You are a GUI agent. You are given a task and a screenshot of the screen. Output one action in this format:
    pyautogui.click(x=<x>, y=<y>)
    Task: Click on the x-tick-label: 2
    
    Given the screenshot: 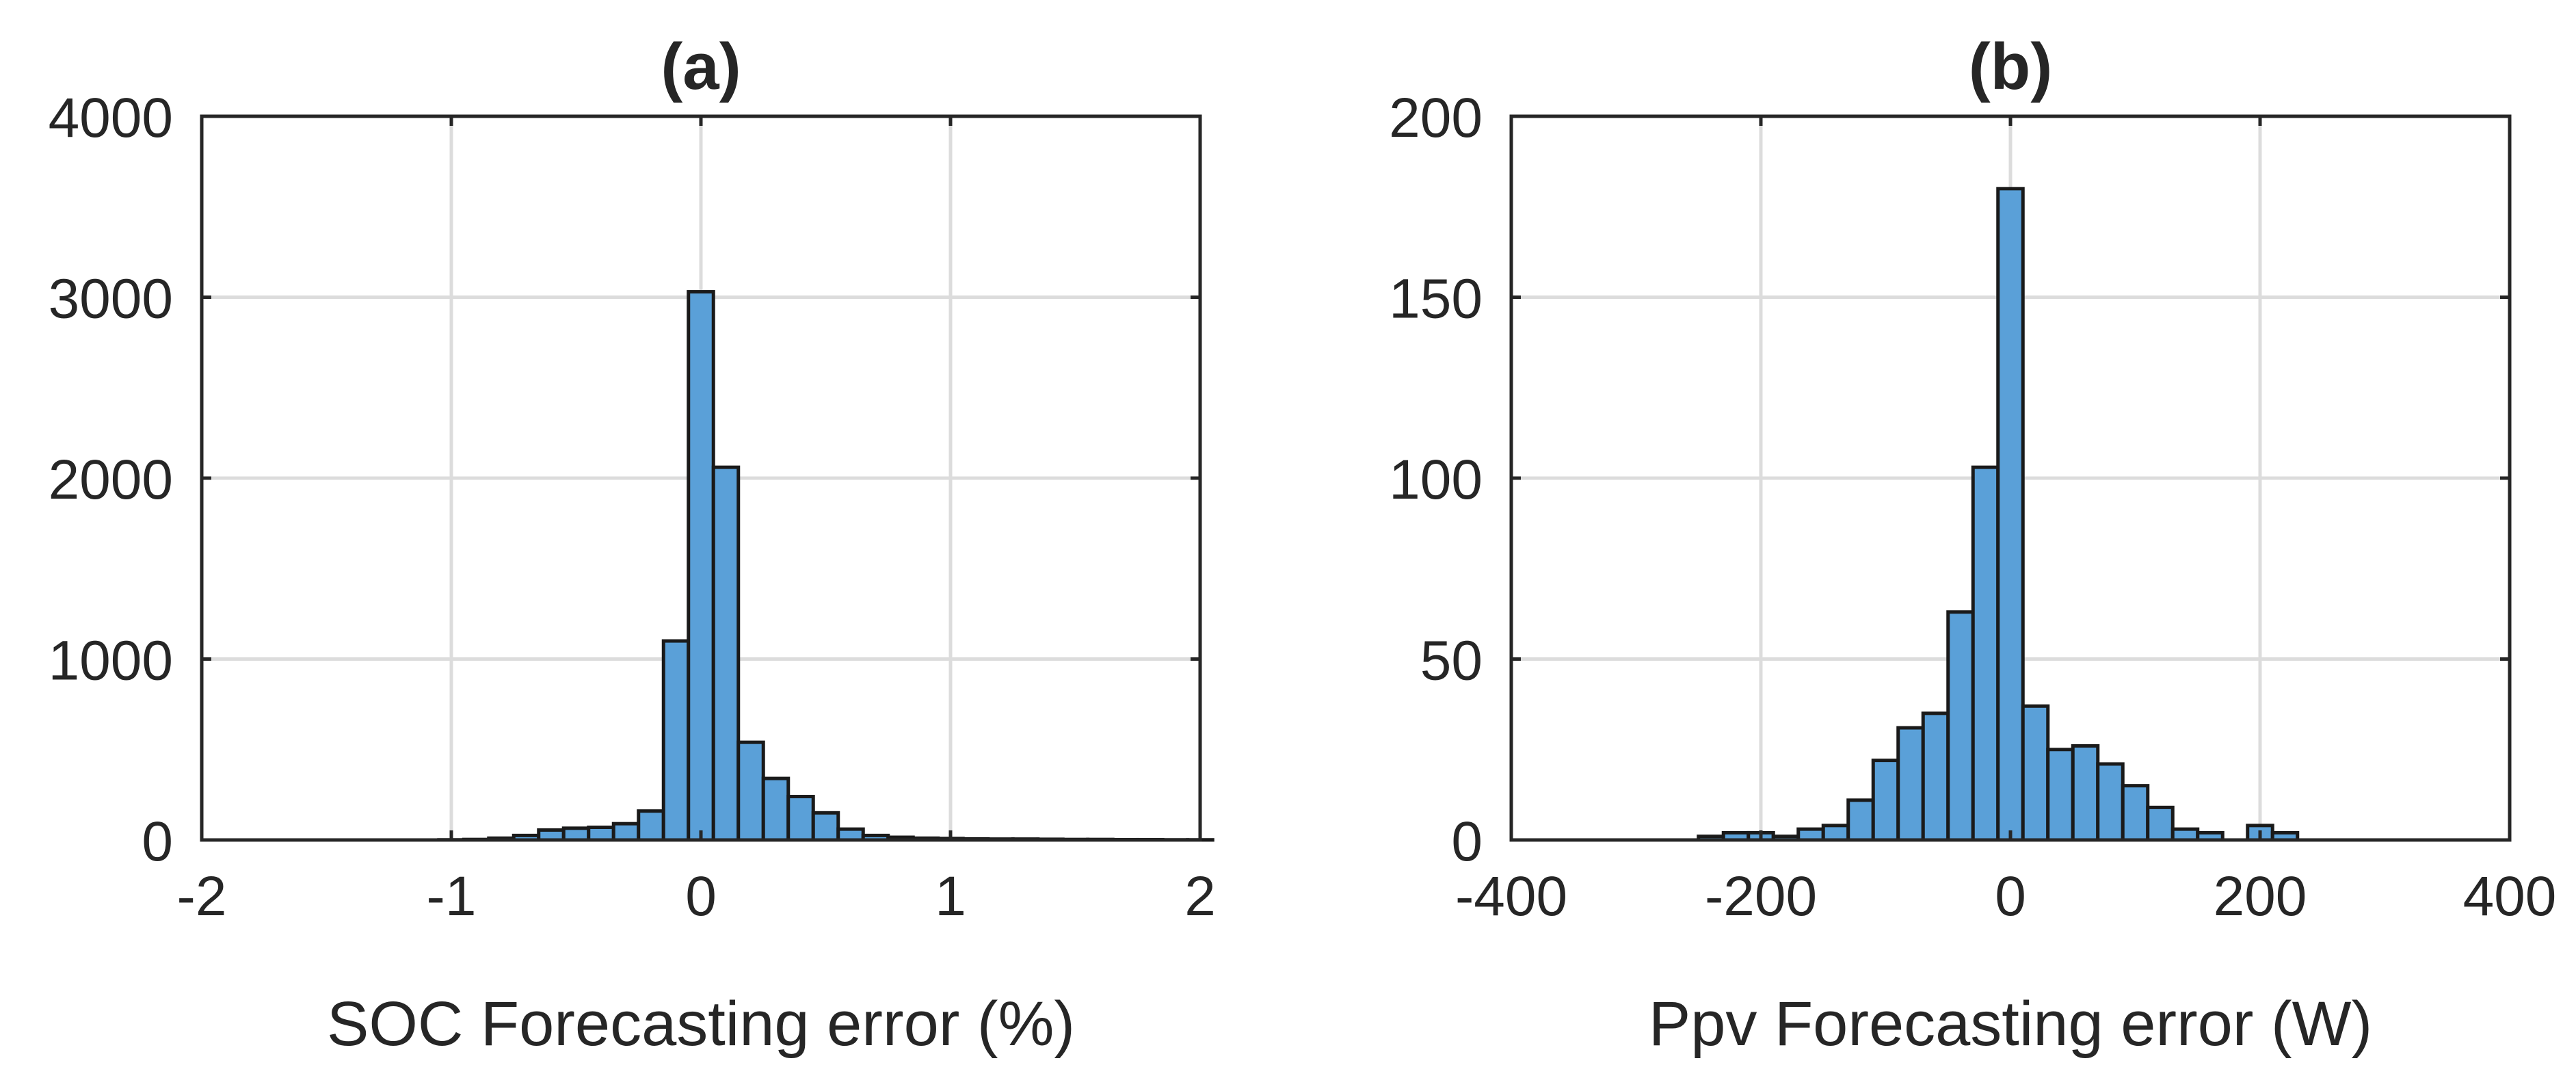 What is the action you would take?
    pyautogui.click(x=1200, y=896)
    